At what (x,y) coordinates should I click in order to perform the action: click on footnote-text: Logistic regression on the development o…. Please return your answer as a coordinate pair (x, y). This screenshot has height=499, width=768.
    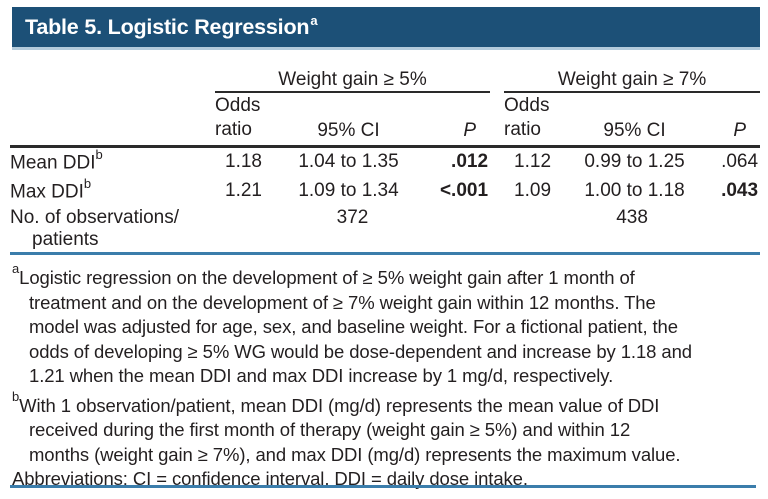
    Looking at the image, I should click on (327, 278).